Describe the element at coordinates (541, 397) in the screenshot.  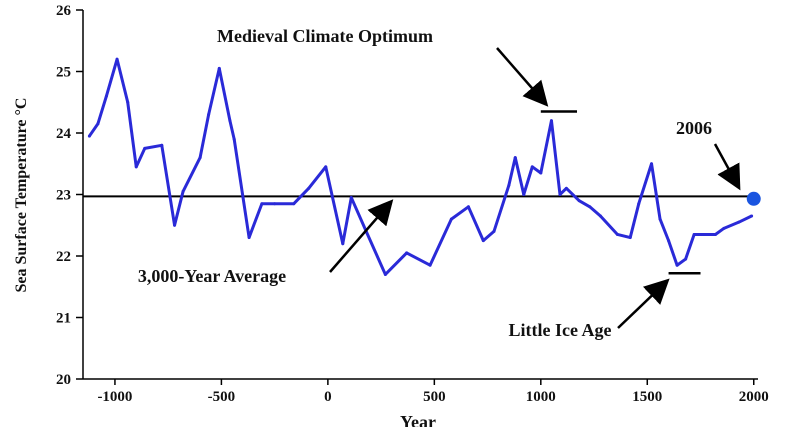
I see `x-tick-label: 1000` at that location.